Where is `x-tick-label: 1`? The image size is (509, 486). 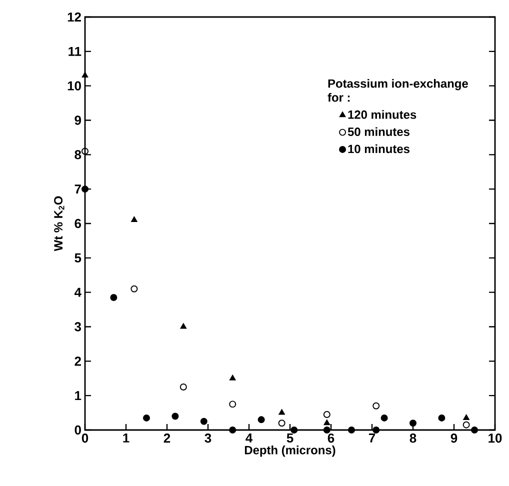 x-tick-label: 1 is located at coordinates (126, 438).